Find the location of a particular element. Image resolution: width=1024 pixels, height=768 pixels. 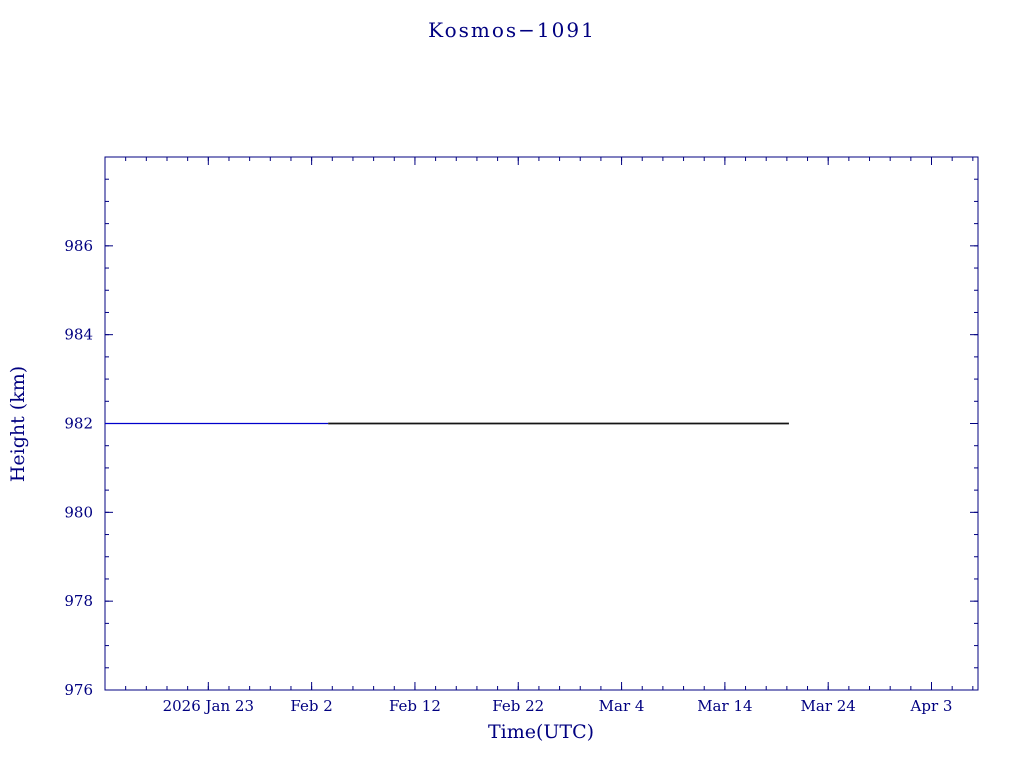

y-axis-label: Height (km) is located at coordinates (18, 424).